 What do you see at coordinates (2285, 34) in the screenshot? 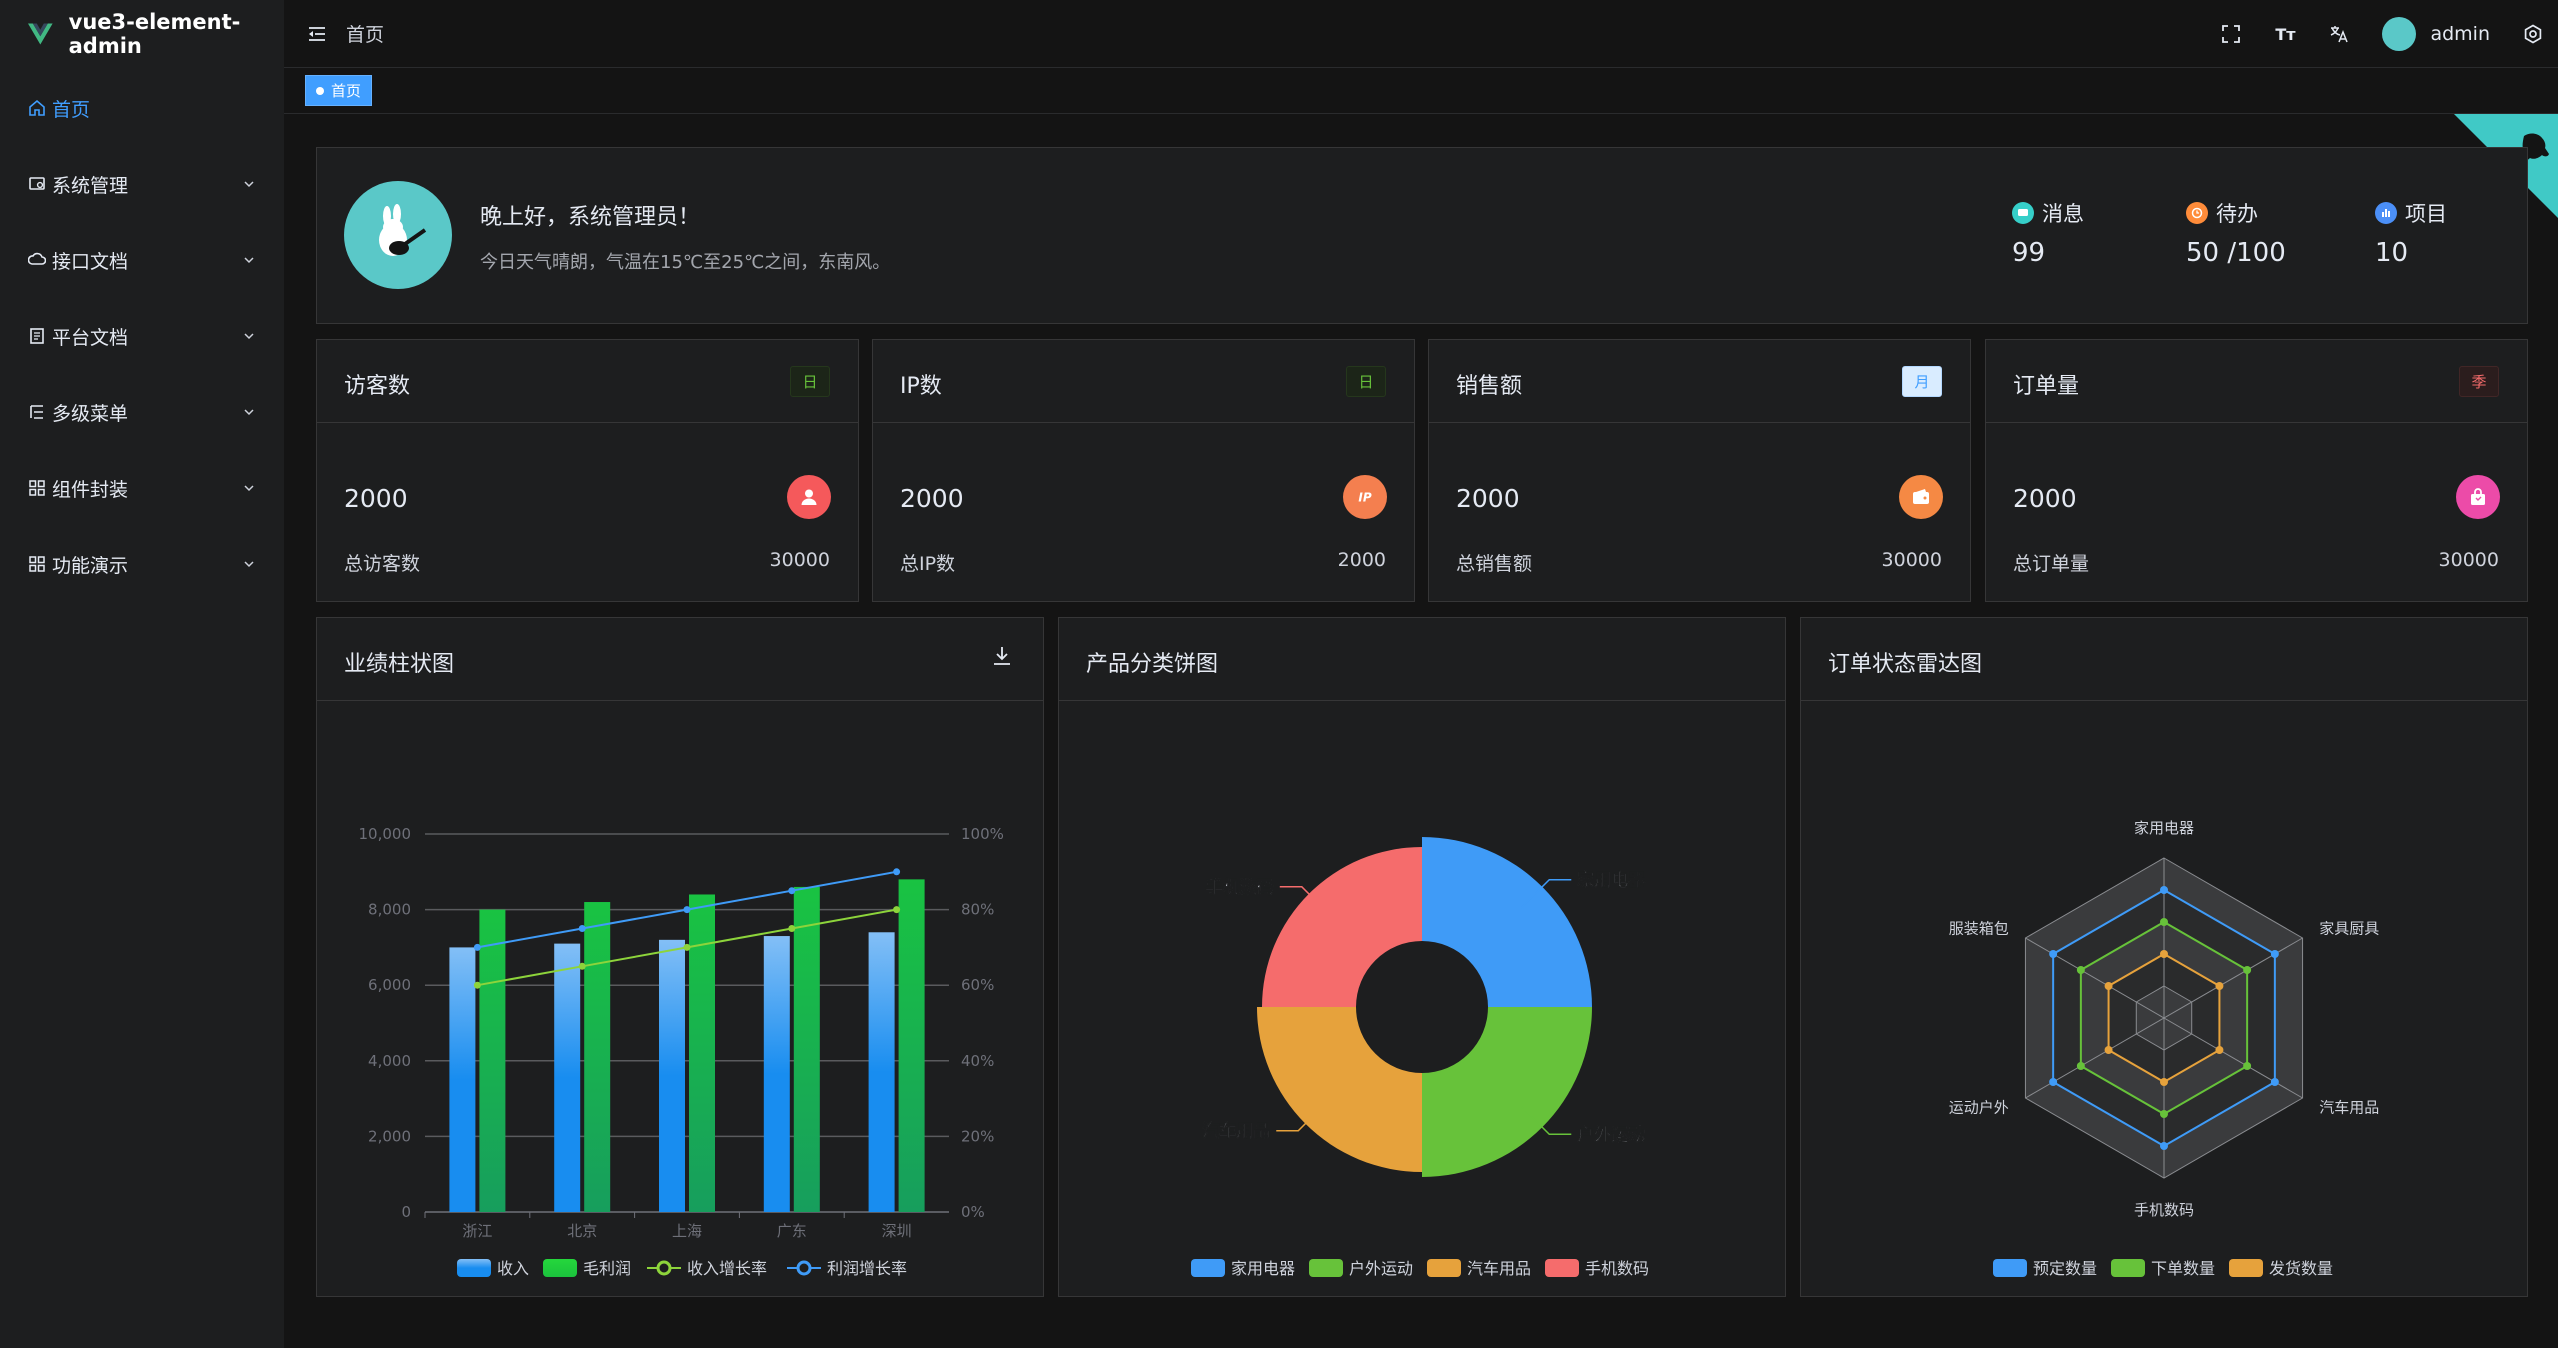
I see `font-size-icon: Tт` at bounding box center [2285, 34].